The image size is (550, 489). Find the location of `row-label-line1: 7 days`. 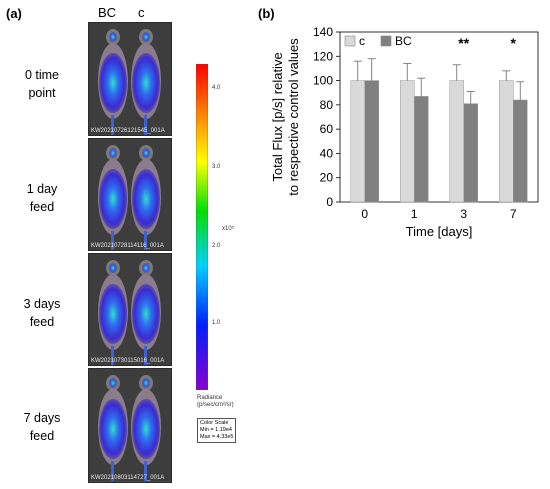

row-label-line1: 7 days is located at coordinates (42, 418).